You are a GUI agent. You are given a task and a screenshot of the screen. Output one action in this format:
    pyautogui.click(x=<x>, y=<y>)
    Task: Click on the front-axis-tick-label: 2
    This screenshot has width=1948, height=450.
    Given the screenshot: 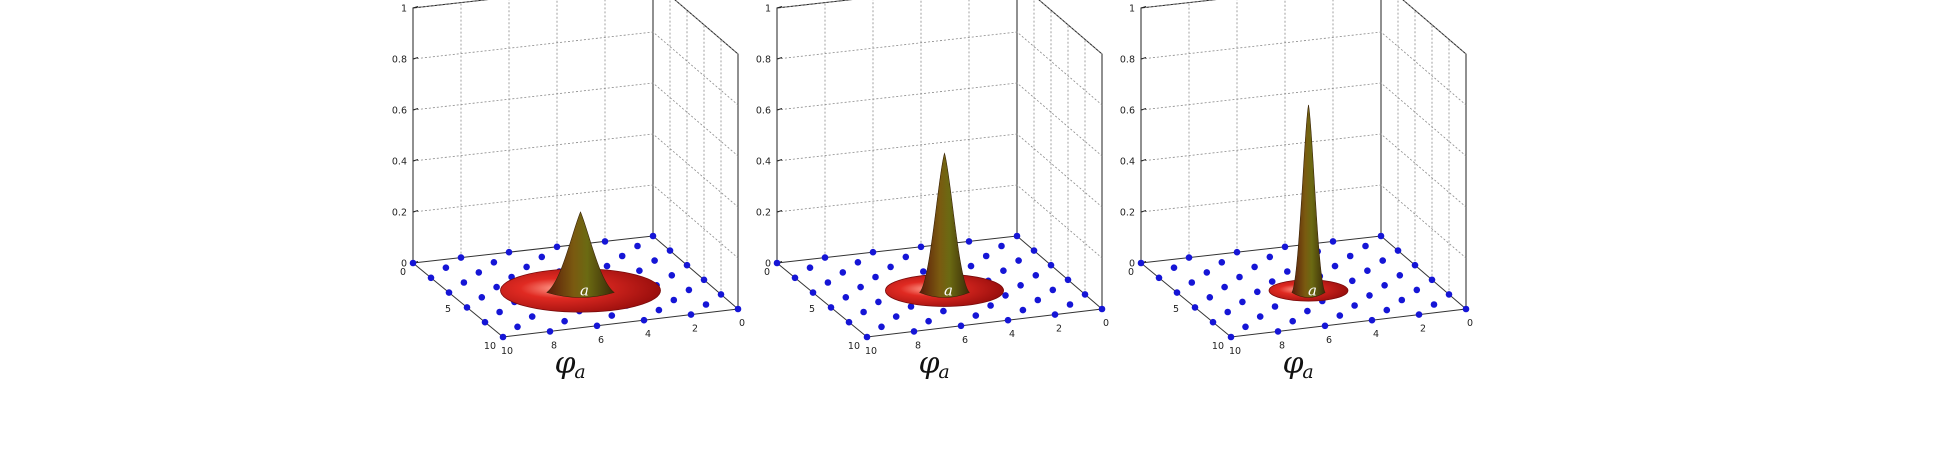 What is the action you would take?
    pyautogui.click(x=695, y=329)
    